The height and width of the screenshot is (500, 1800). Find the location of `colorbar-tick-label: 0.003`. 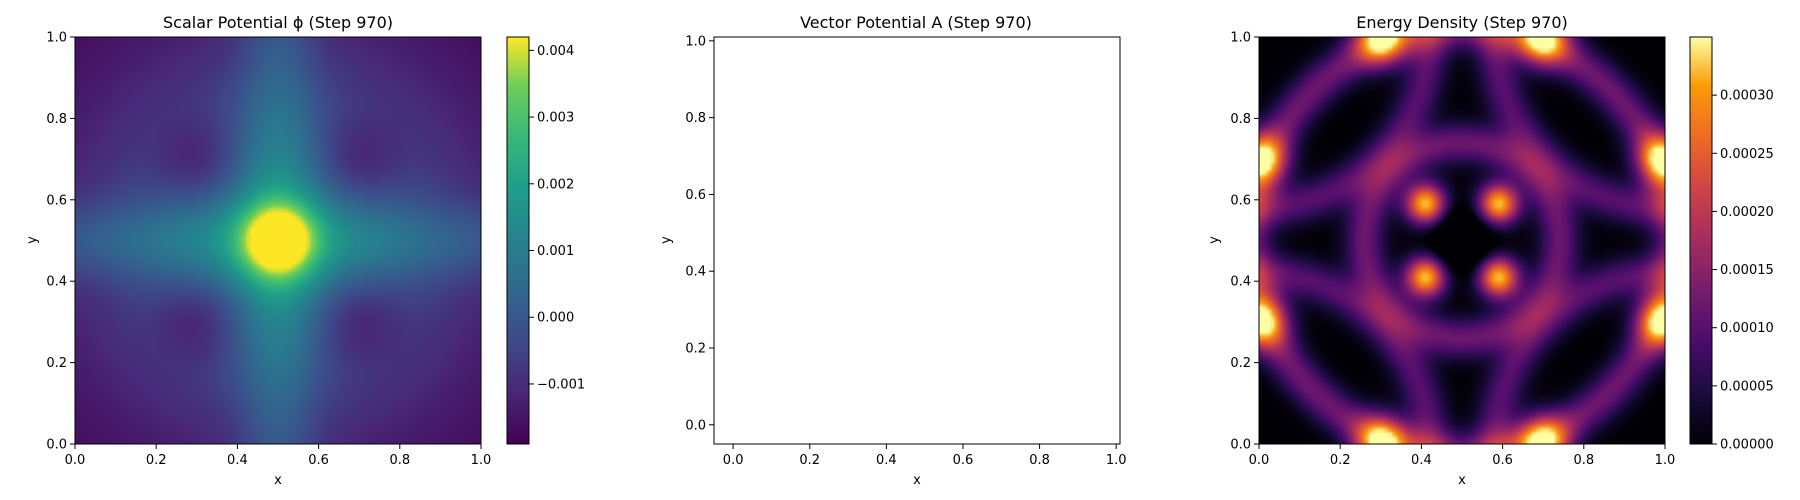

colorbar-tick-label: 0.003 is located at coordinates (555, 118).